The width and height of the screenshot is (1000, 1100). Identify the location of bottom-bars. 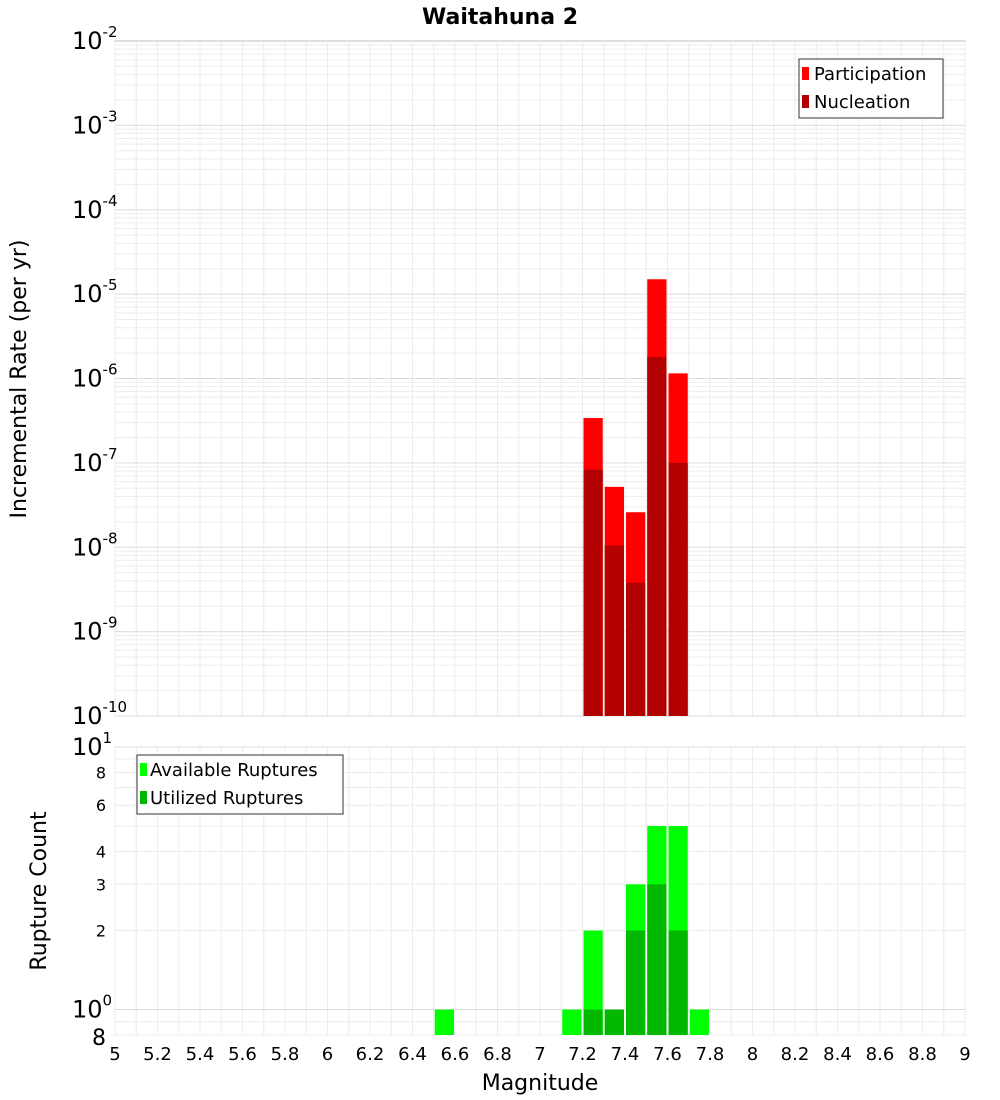
(571, 930).